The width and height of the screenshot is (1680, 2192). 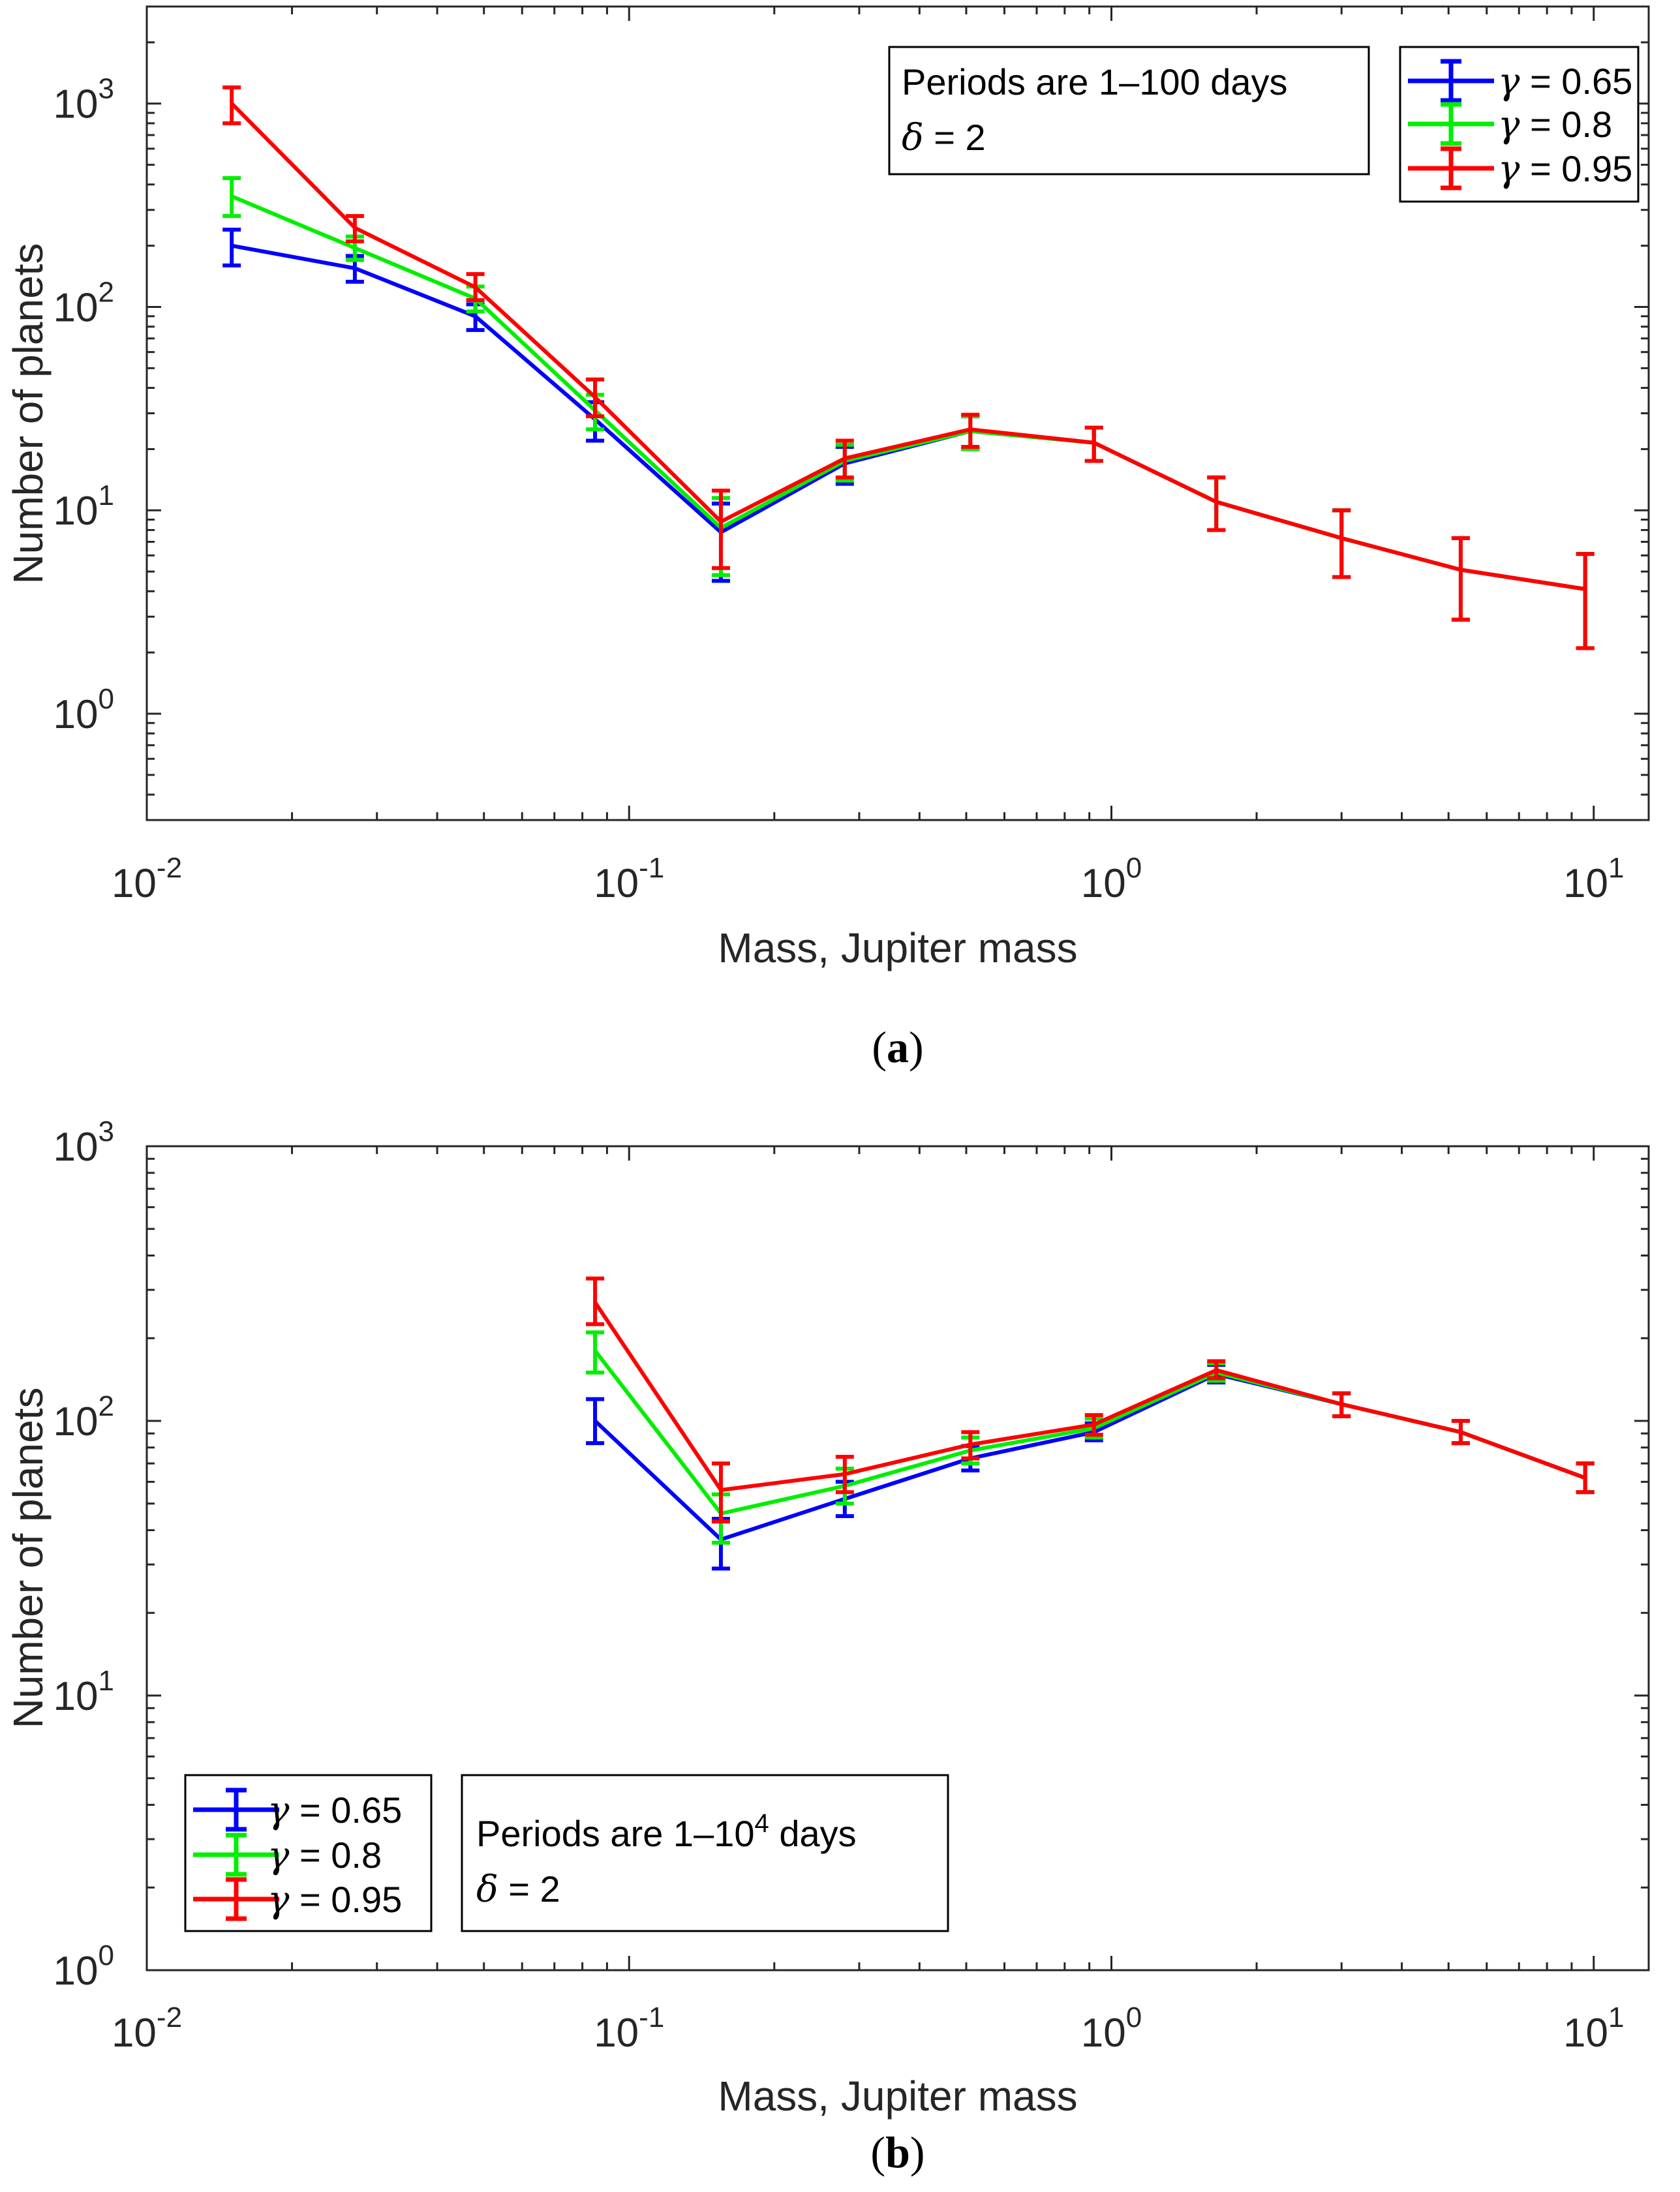 I want to click on panel-a-caption: (a), so click(x=898, y=1047).